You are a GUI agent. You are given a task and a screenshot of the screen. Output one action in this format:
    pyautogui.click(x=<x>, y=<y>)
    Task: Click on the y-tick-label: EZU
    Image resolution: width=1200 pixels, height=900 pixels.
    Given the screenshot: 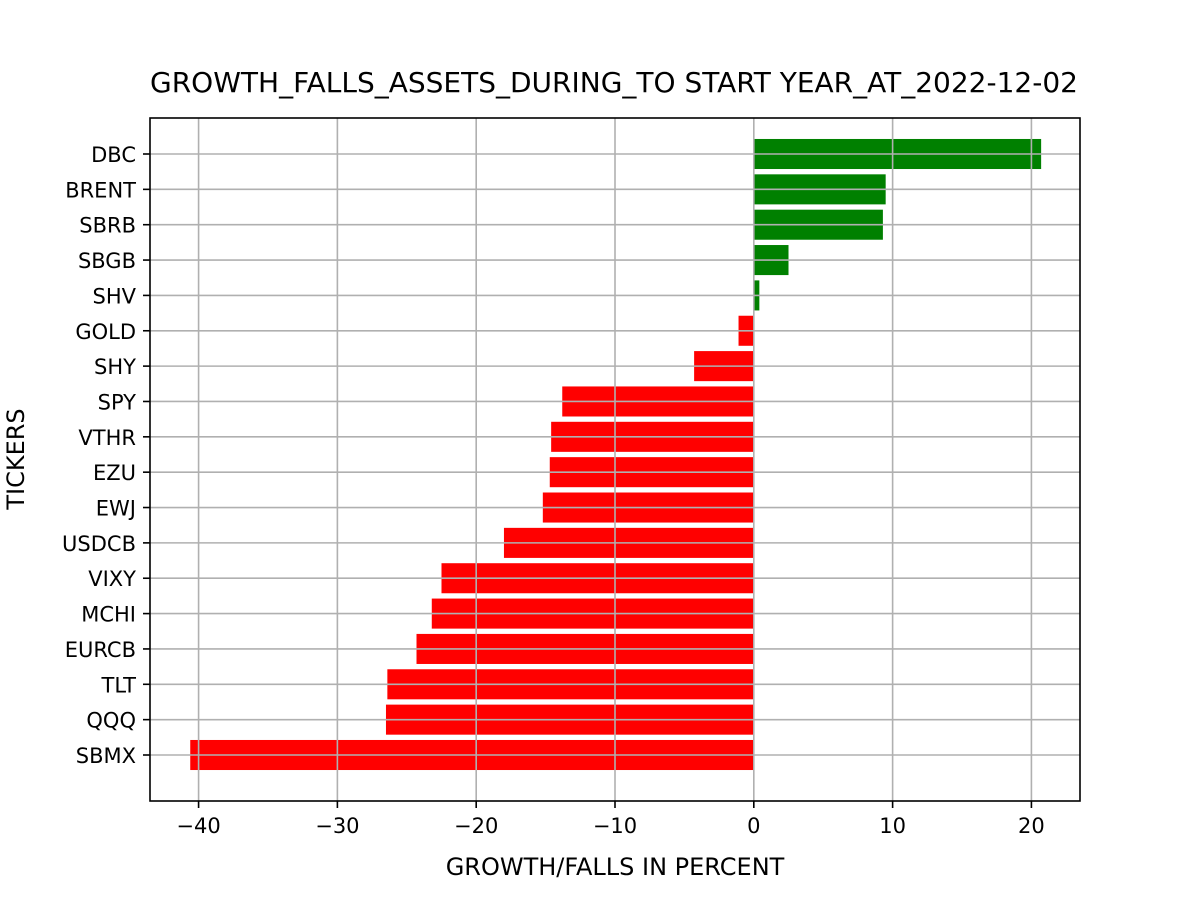 What is the action you would take?
    pyautogui.click(x=114, y=473)
    